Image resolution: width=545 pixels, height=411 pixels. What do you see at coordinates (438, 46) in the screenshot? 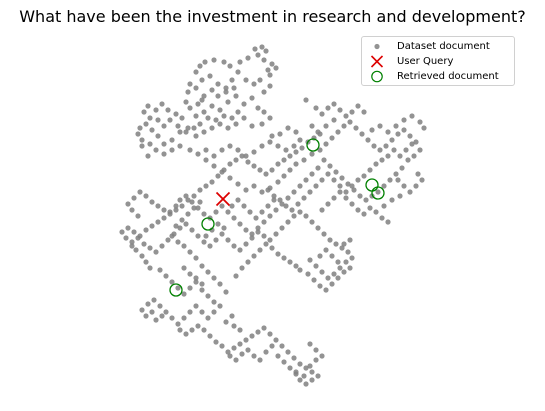
I see `legend-item-dataset: Dataset document` at bounding box center [438, 46].